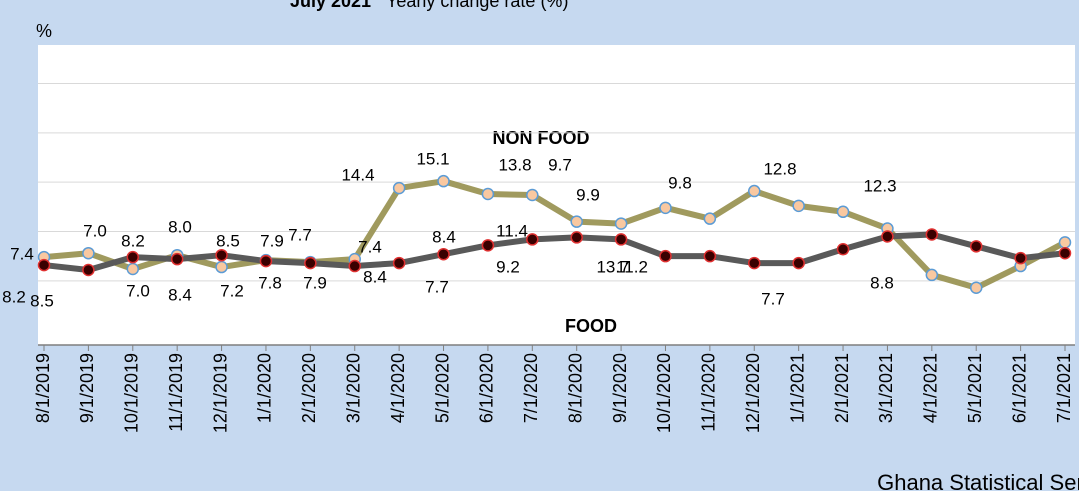 This screenshot has height=491, width=1079. Describe the element at coordinates (664, 393) in the screenshot. I see `x-tick-label: 10/1/2020` at that location.